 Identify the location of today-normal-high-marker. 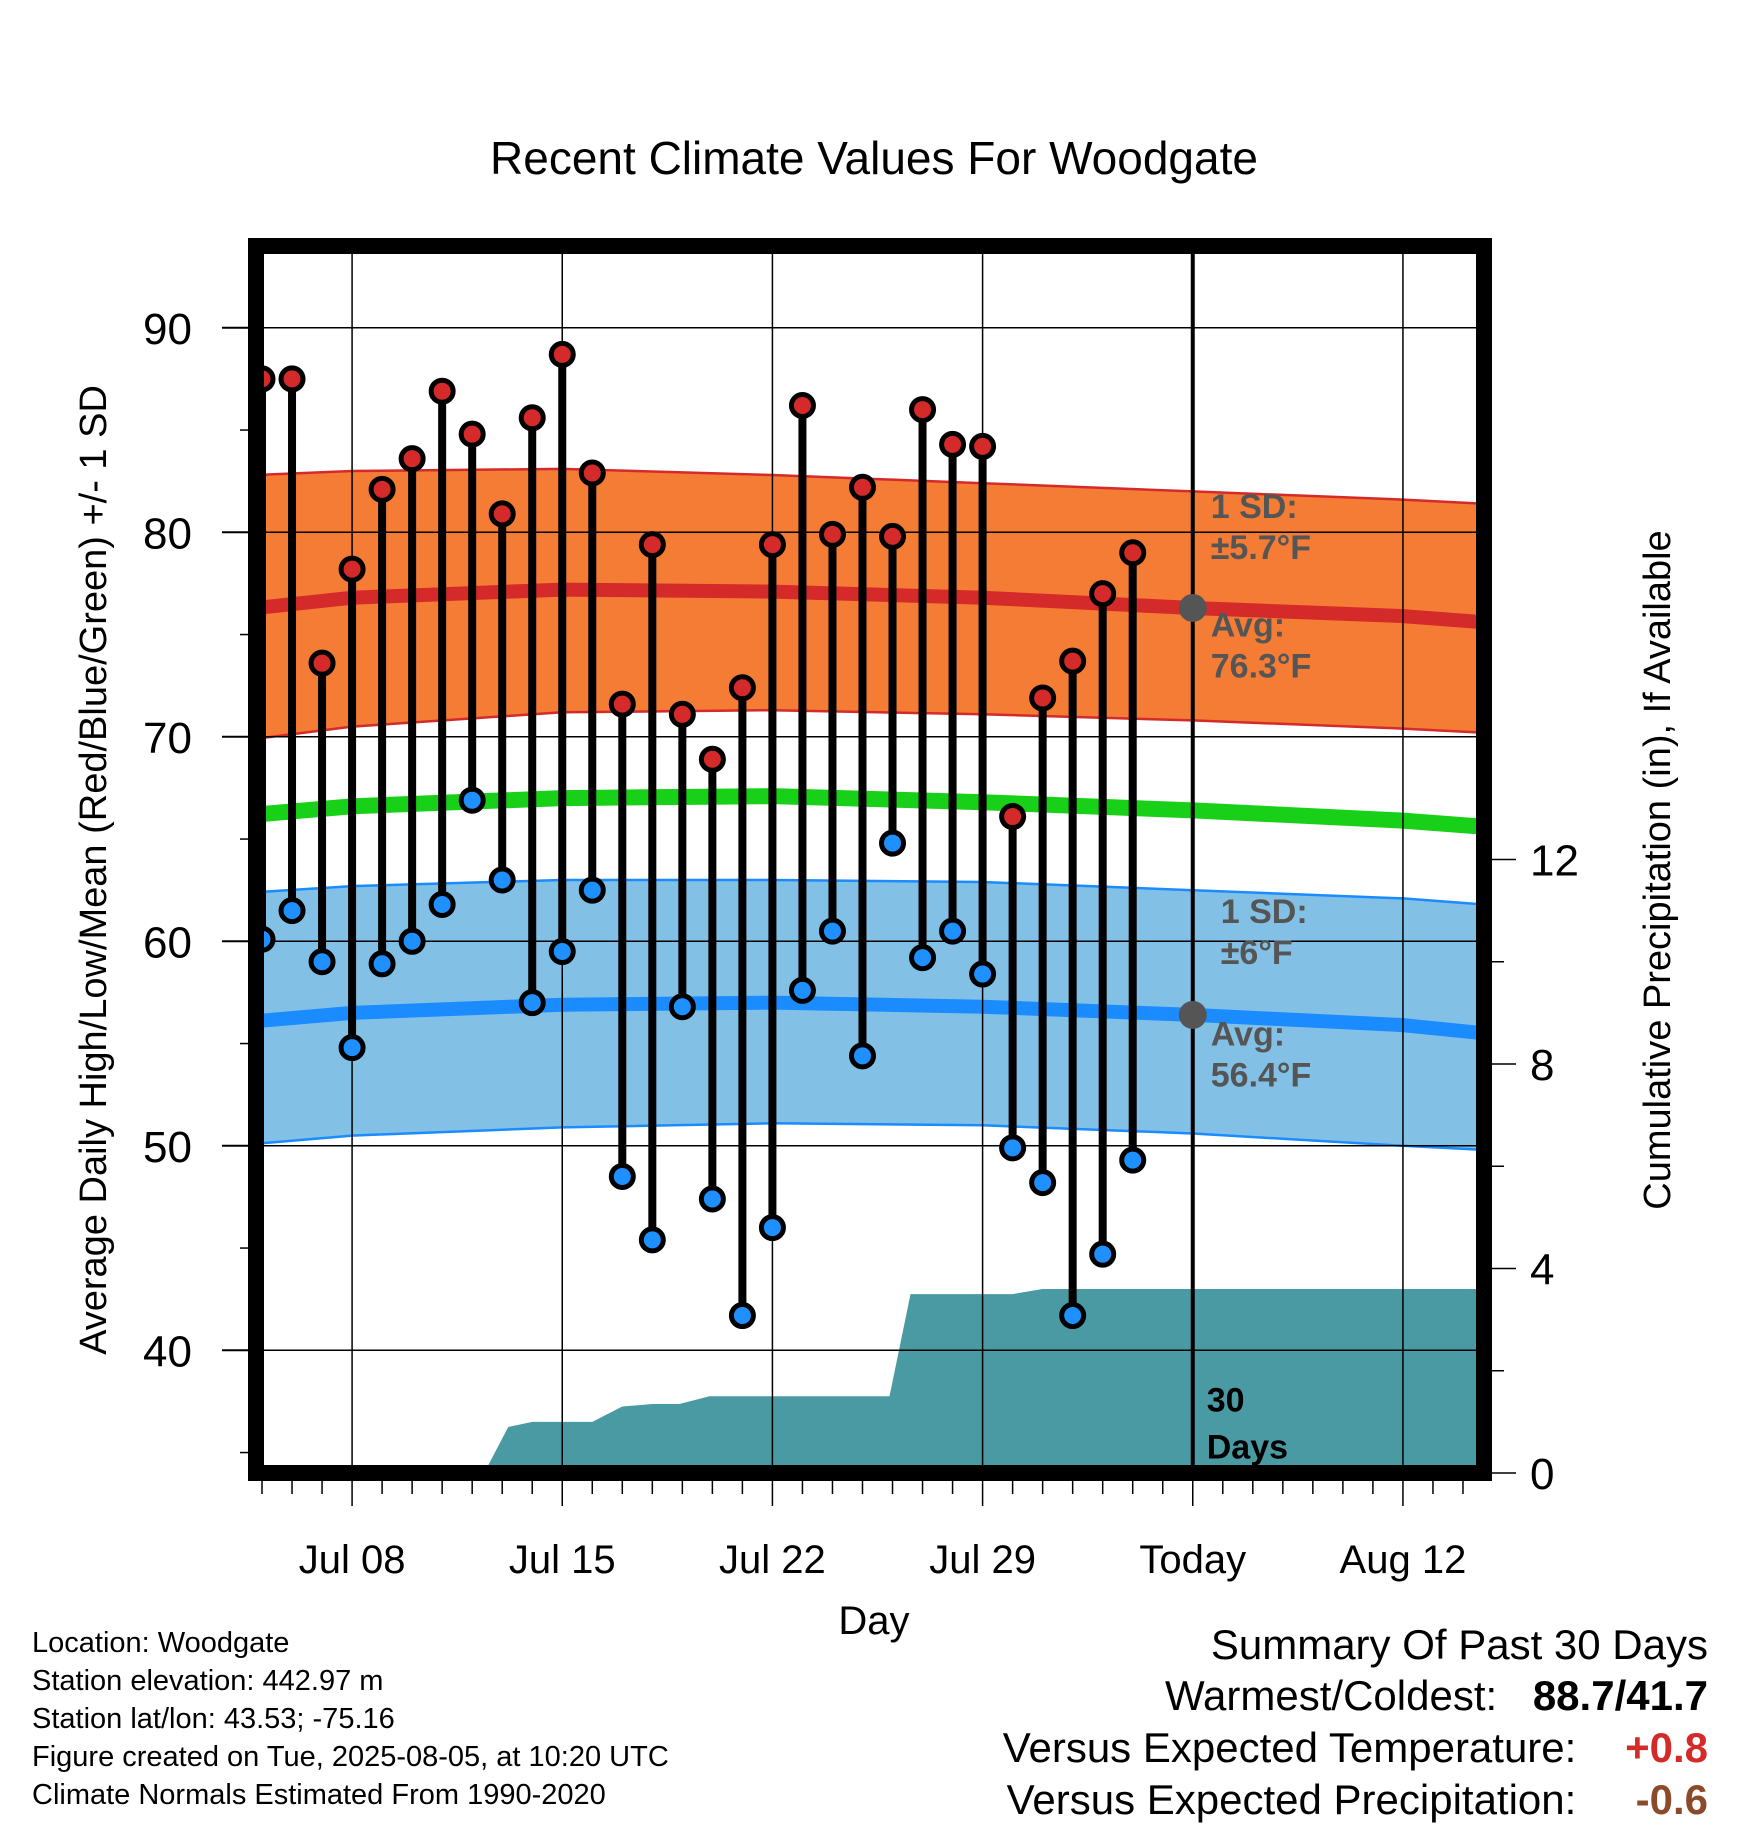
(1192, 607).